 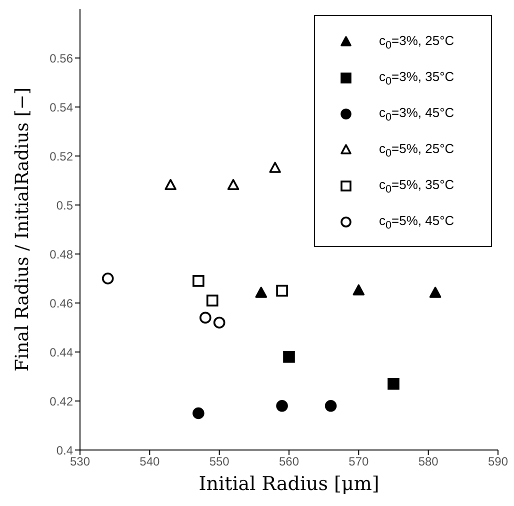 What do you see at coordinates (65, 205) in the screenshot?
I see `y-tick-label: 0.5` at bounding box center [65, 205].